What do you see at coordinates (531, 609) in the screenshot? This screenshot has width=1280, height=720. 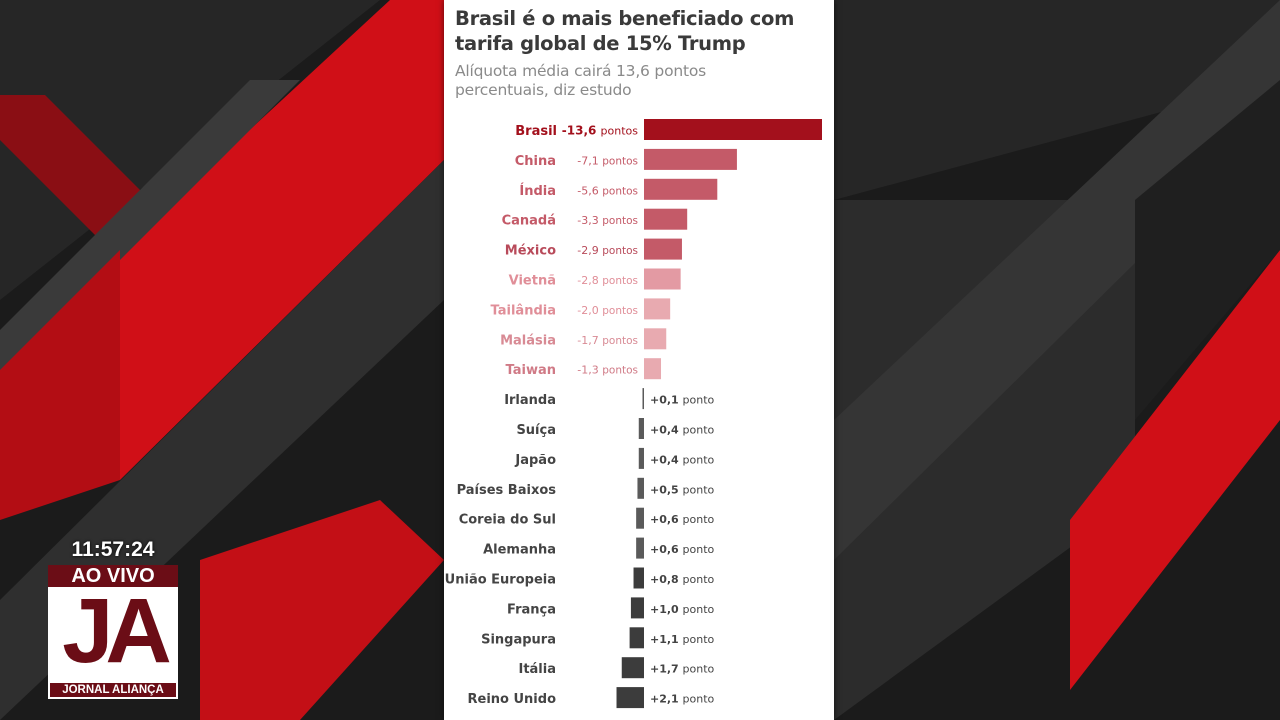 I see `category-label-16: França` at bounding box center [531, 609].